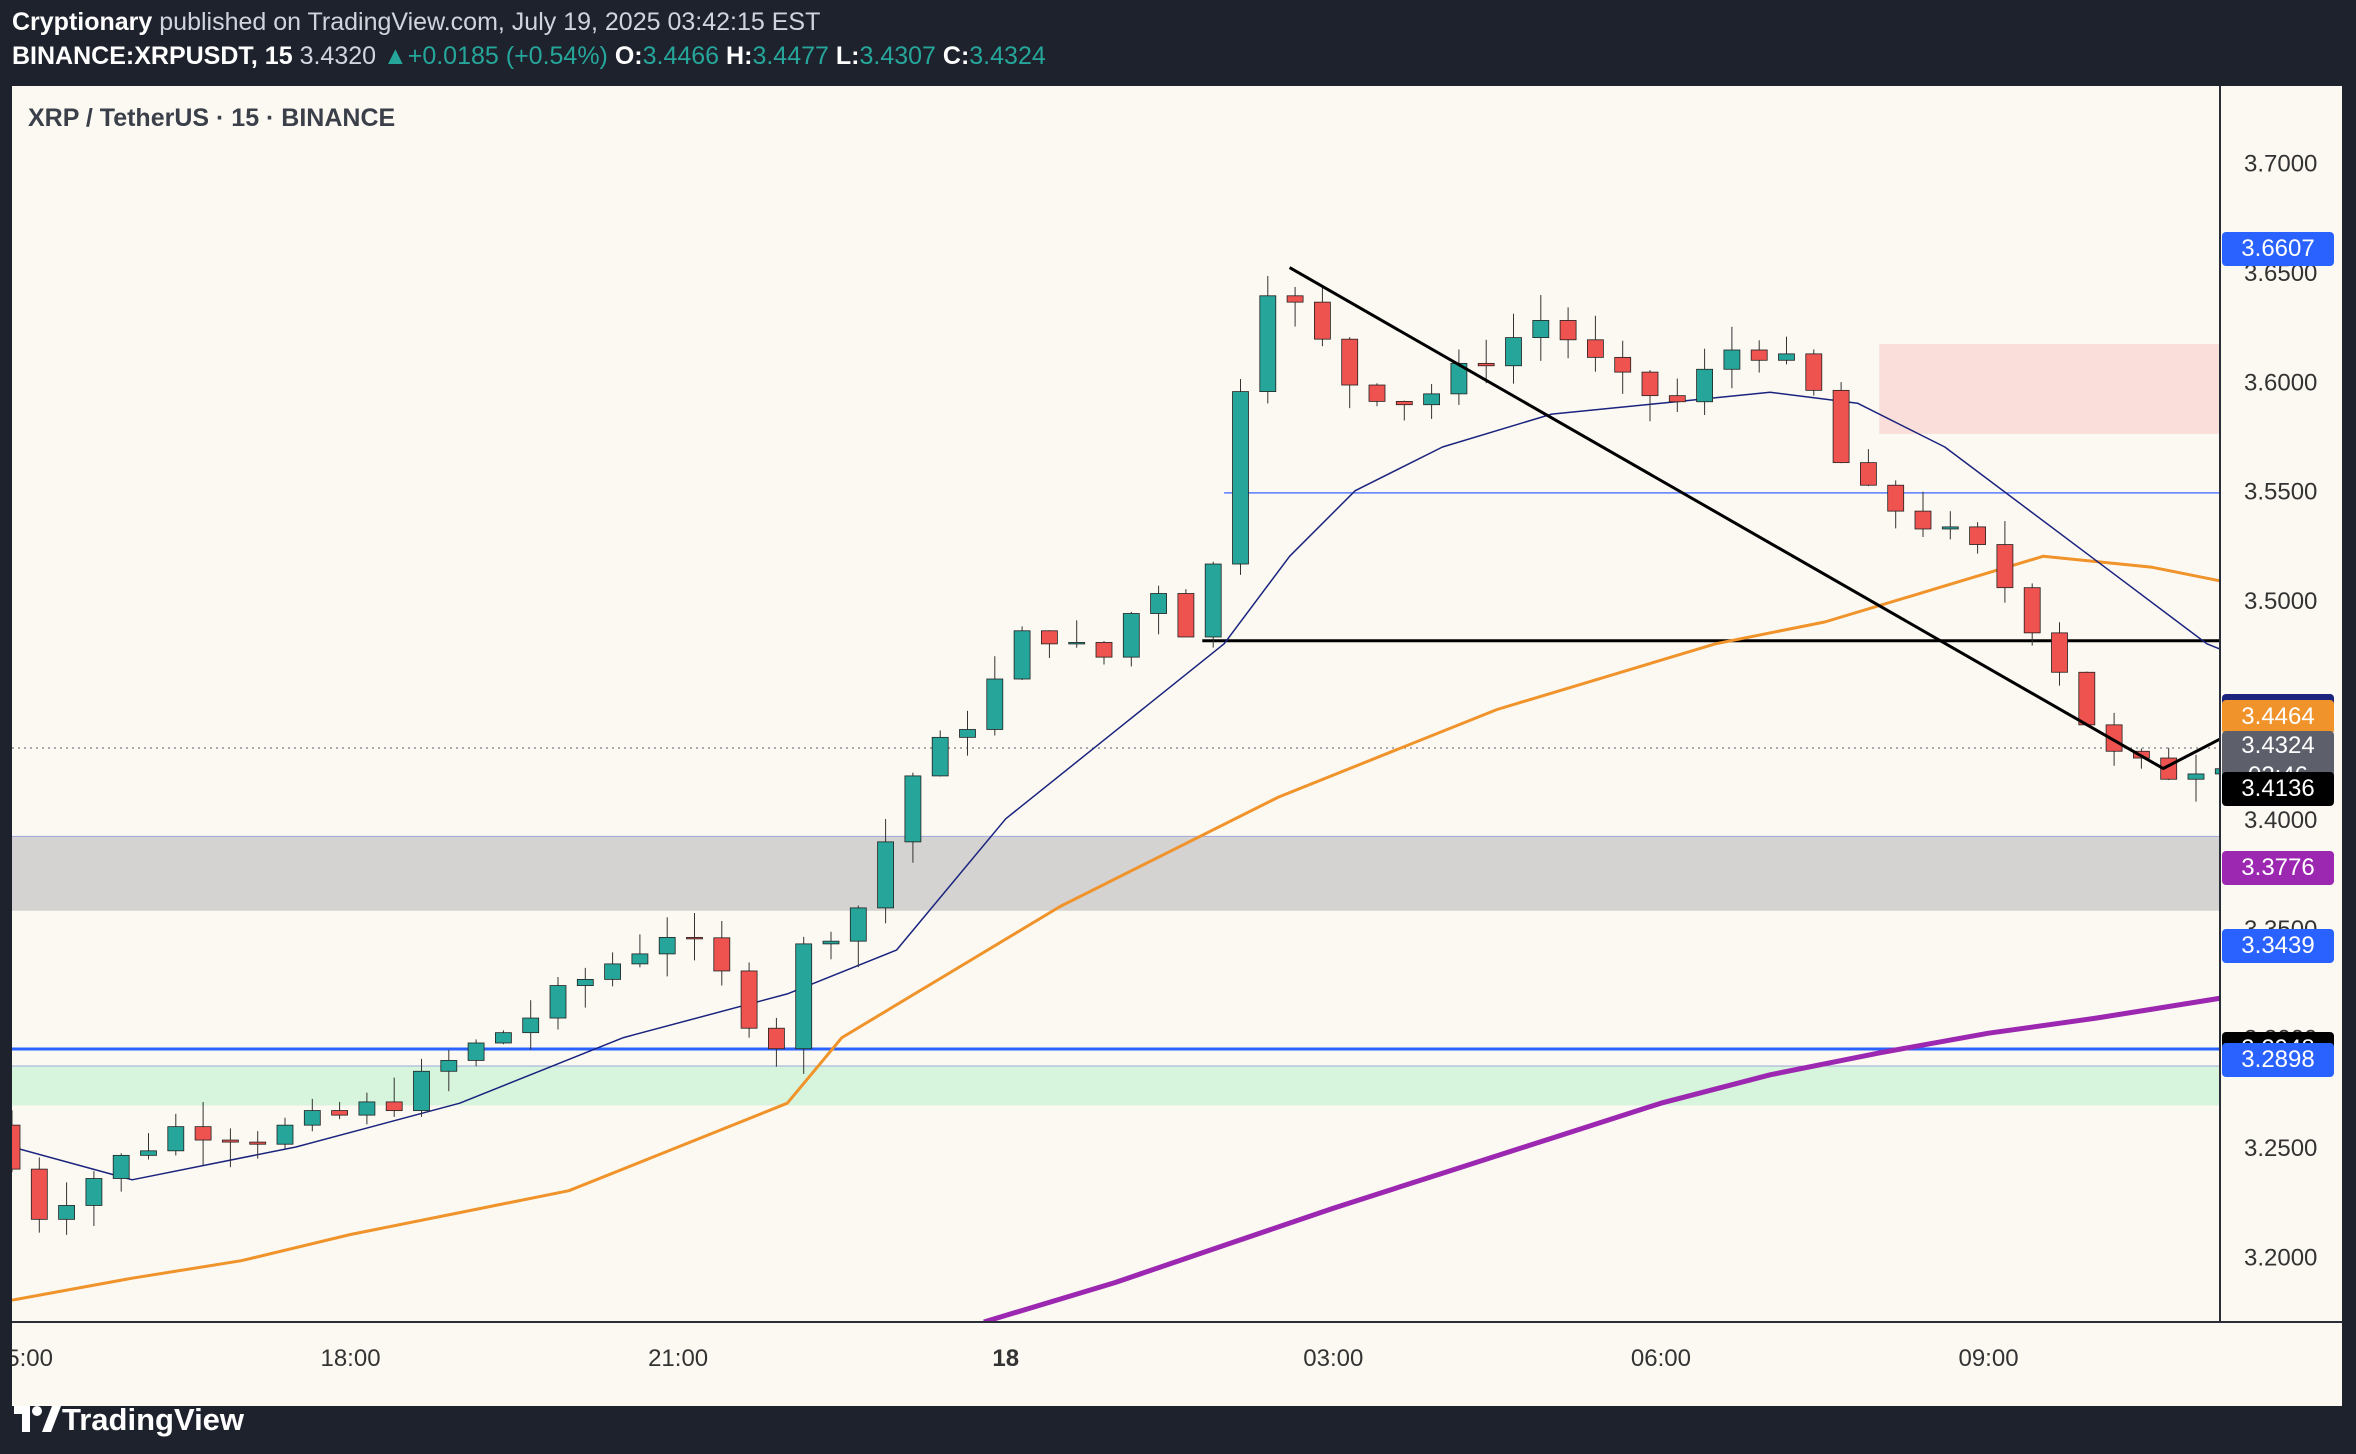 The height and width of the screenshot is (1454, 2356). What do you see at coordinates (956, 56) in the screenshot?
I see `close-label: C:` at bounding box center [956, 56].